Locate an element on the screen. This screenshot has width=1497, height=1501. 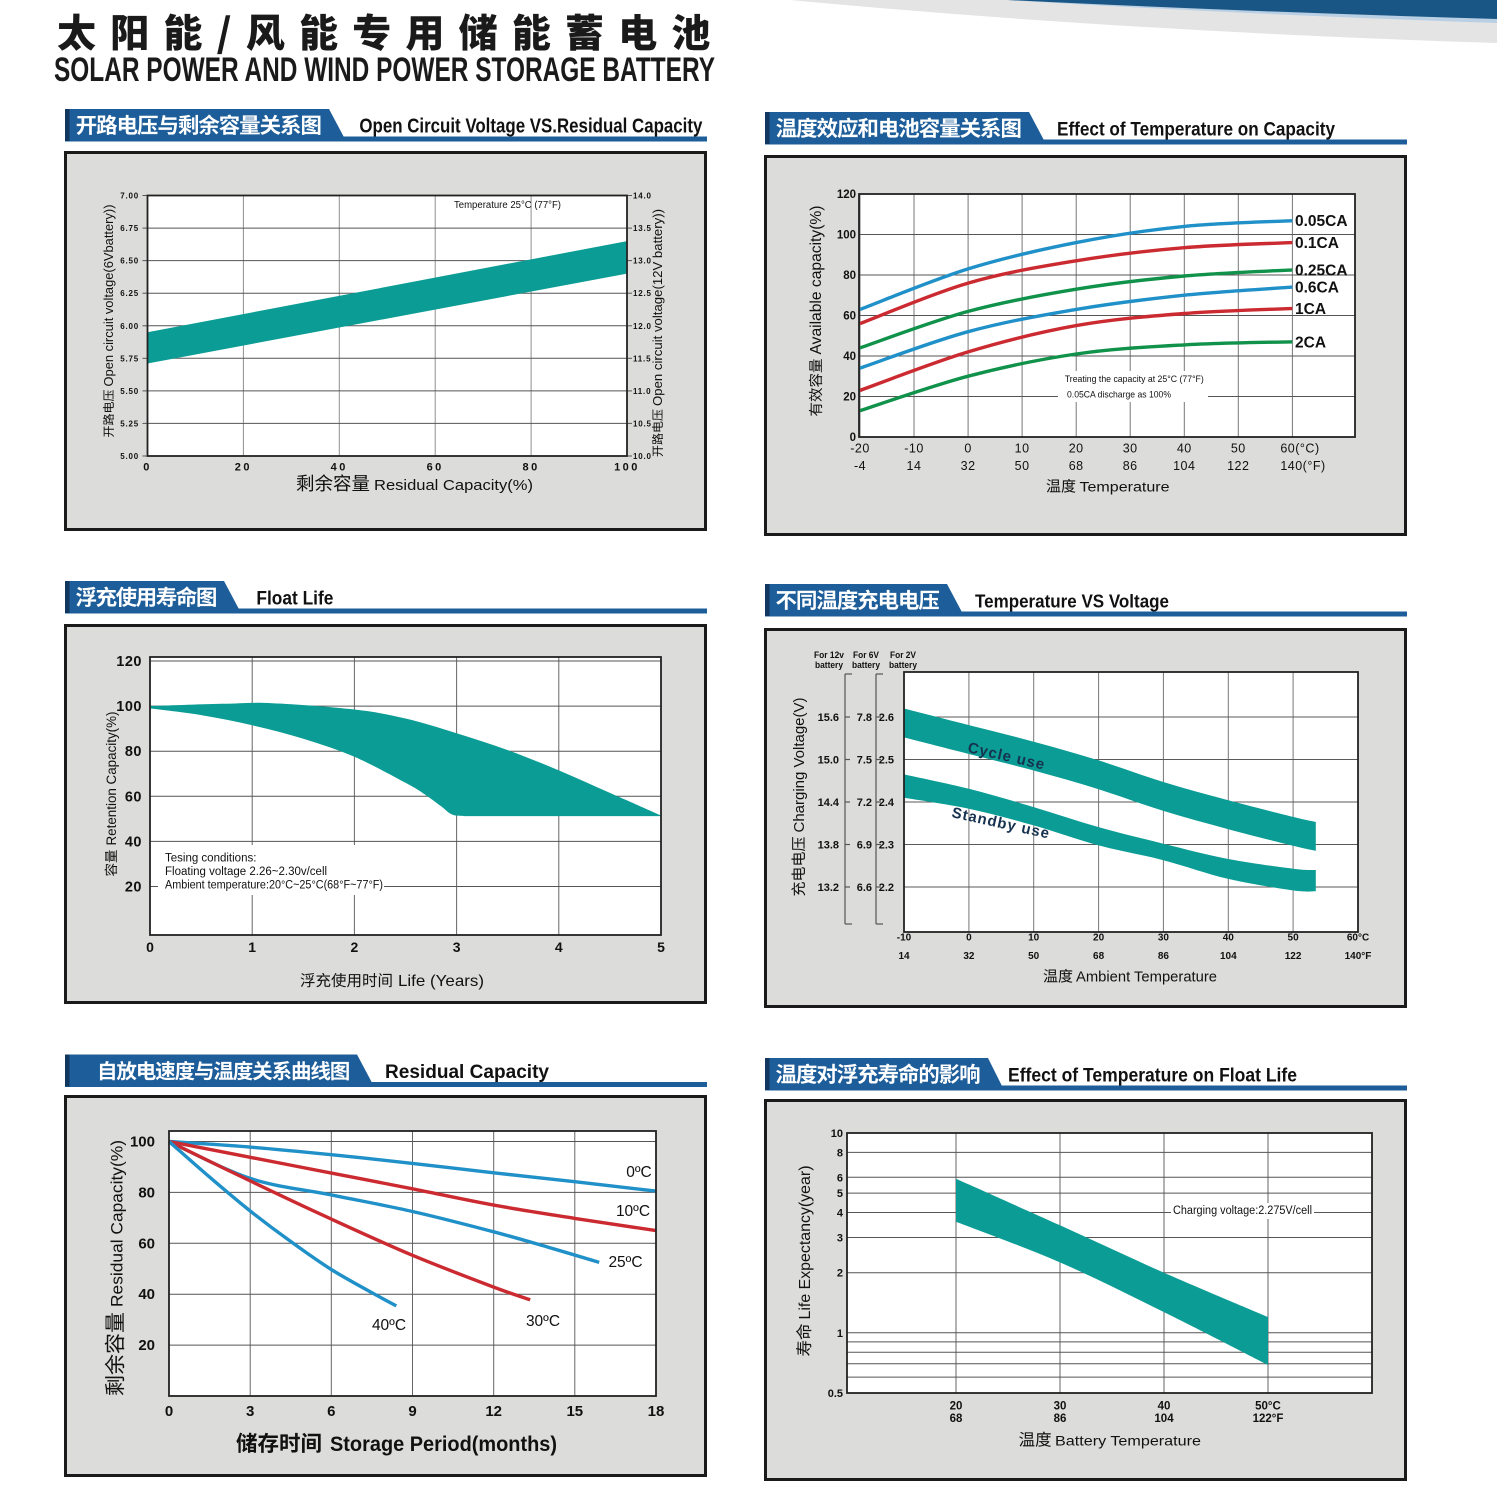
svg-text: Available capacity(%) is located at coordinates (816, 280).